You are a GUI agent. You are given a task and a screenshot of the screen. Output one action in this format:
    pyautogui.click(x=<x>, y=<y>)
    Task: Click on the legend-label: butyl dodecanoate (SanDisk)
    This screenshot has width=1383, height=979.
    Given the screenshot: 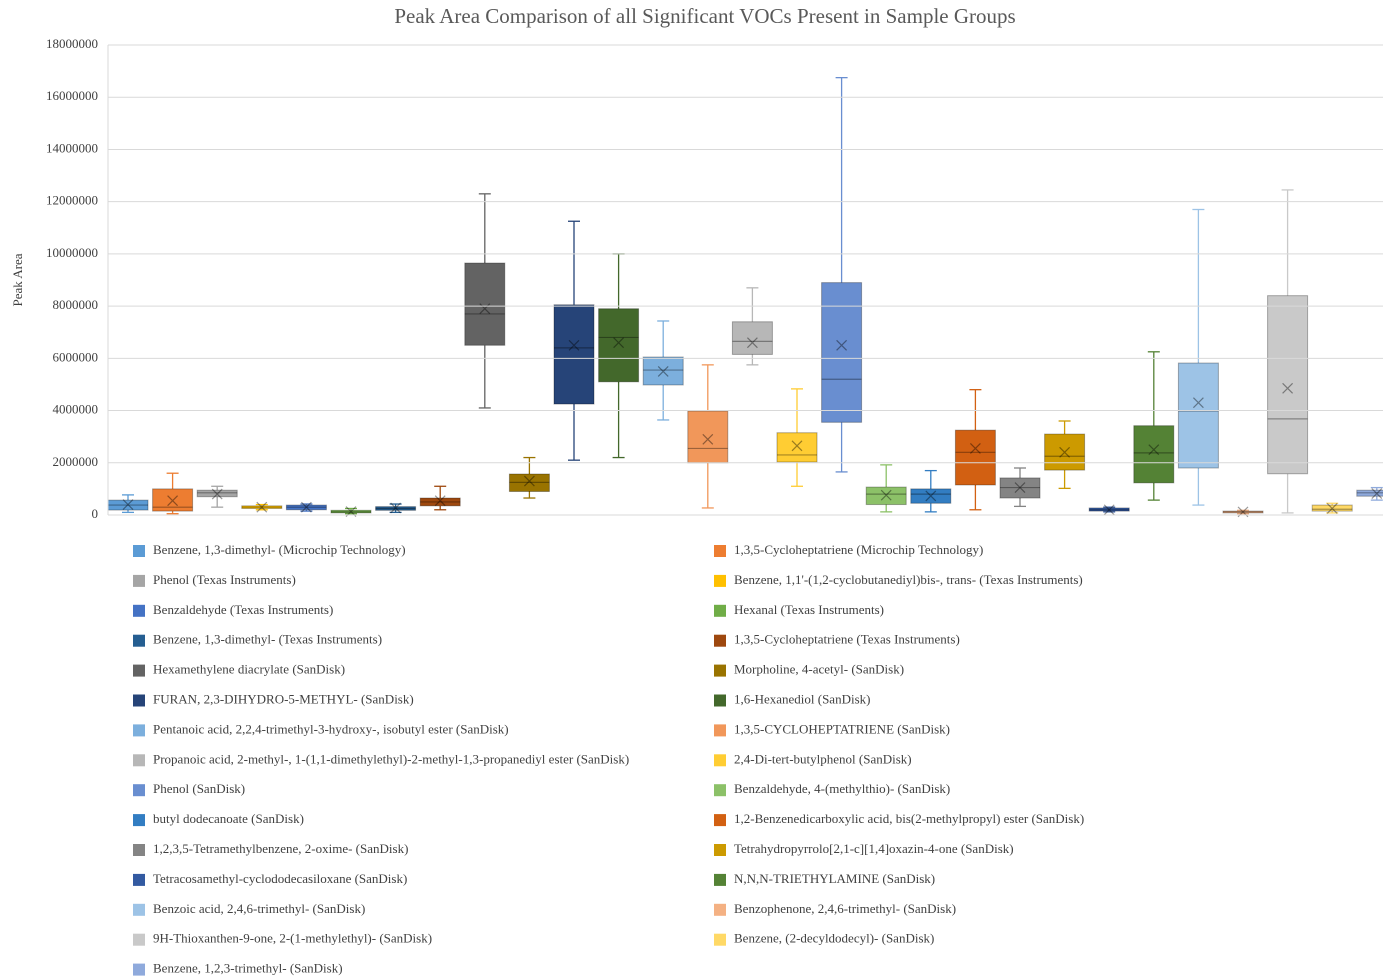 What is the action you would take?
    pyautogui.click(x=228, y=818)
    